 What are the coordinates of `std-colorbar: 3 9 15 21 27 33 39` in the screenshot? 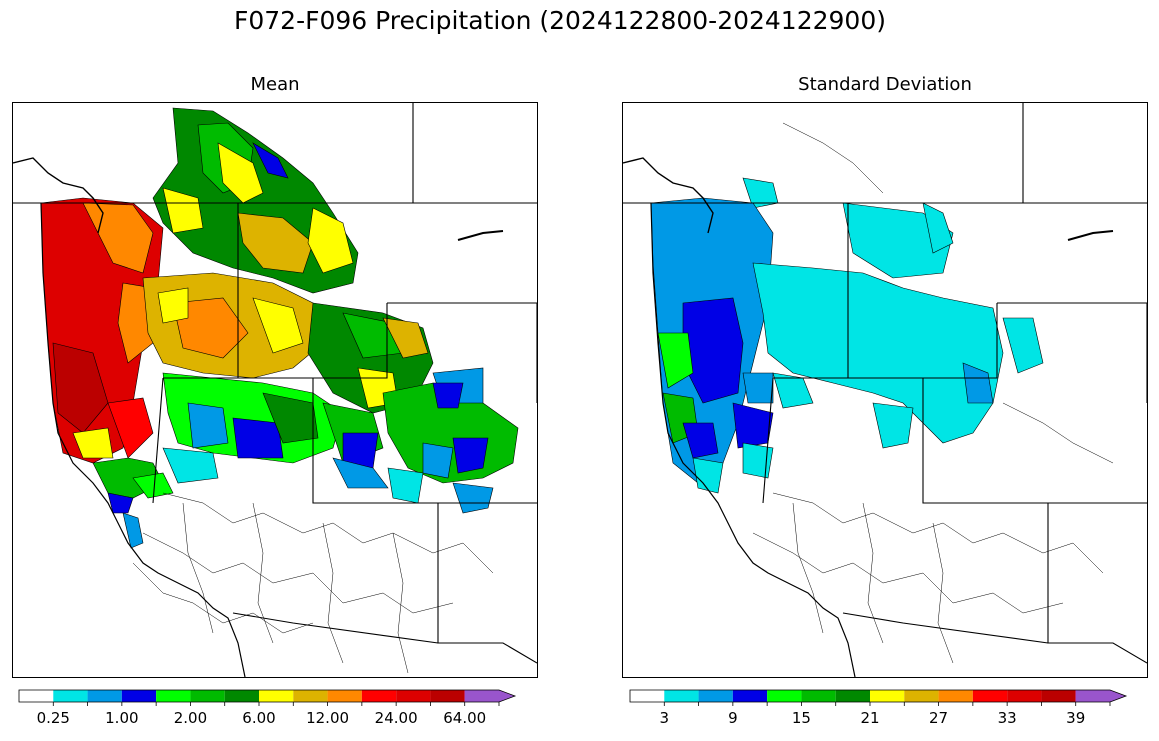 It's located at (885, 714).